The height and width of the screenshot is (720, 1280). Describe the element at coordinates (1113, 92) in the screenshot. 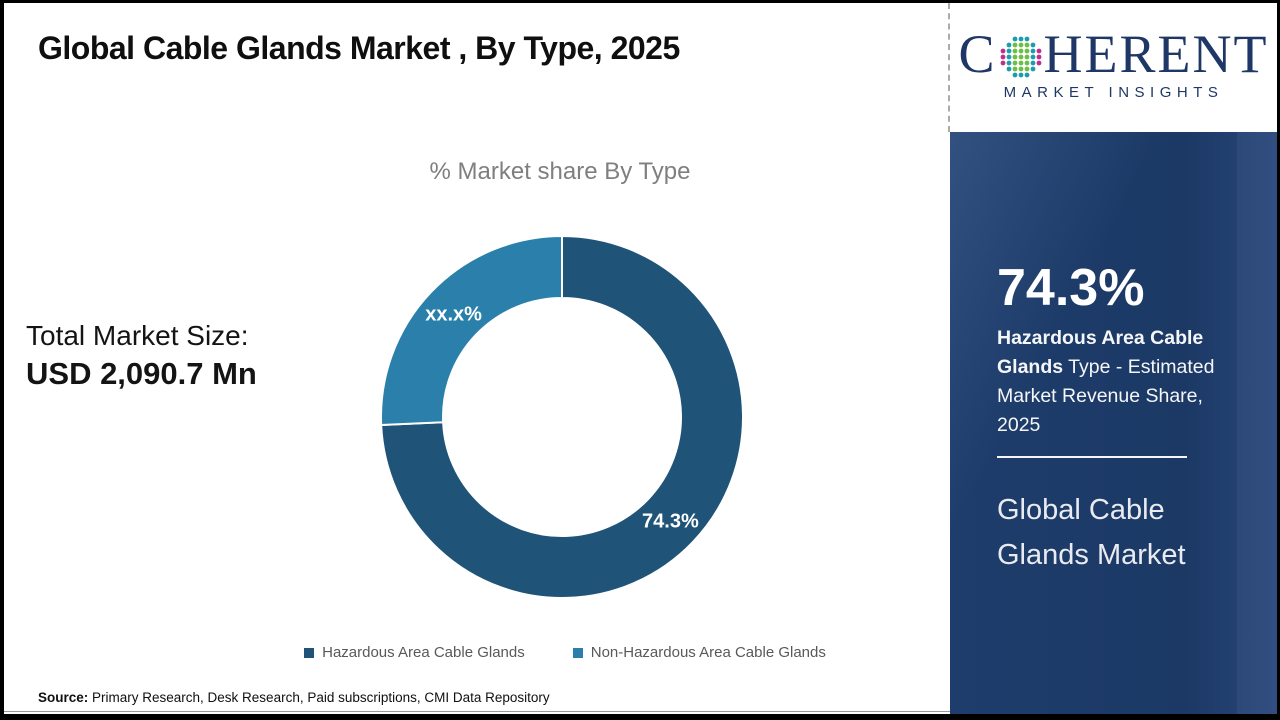

I see `logo-subtitle: MARKET INSIGHTS` at that location.